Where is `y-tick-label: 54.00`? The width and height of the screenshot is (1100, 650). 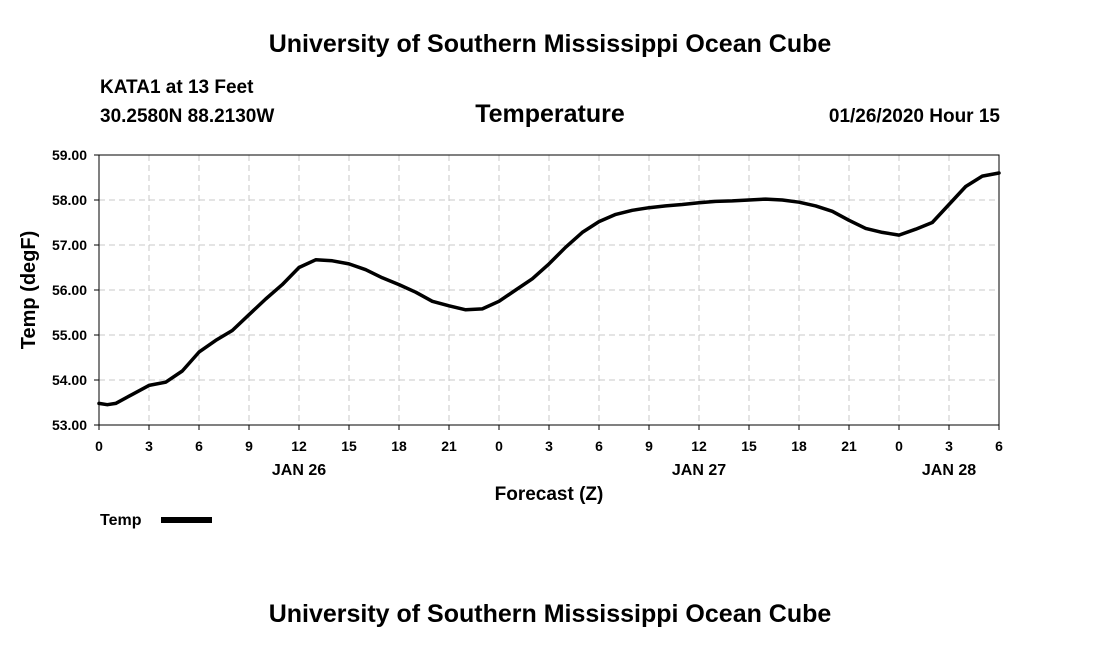
y-tick-label: 54.00 is located at coordinates (69, 380).